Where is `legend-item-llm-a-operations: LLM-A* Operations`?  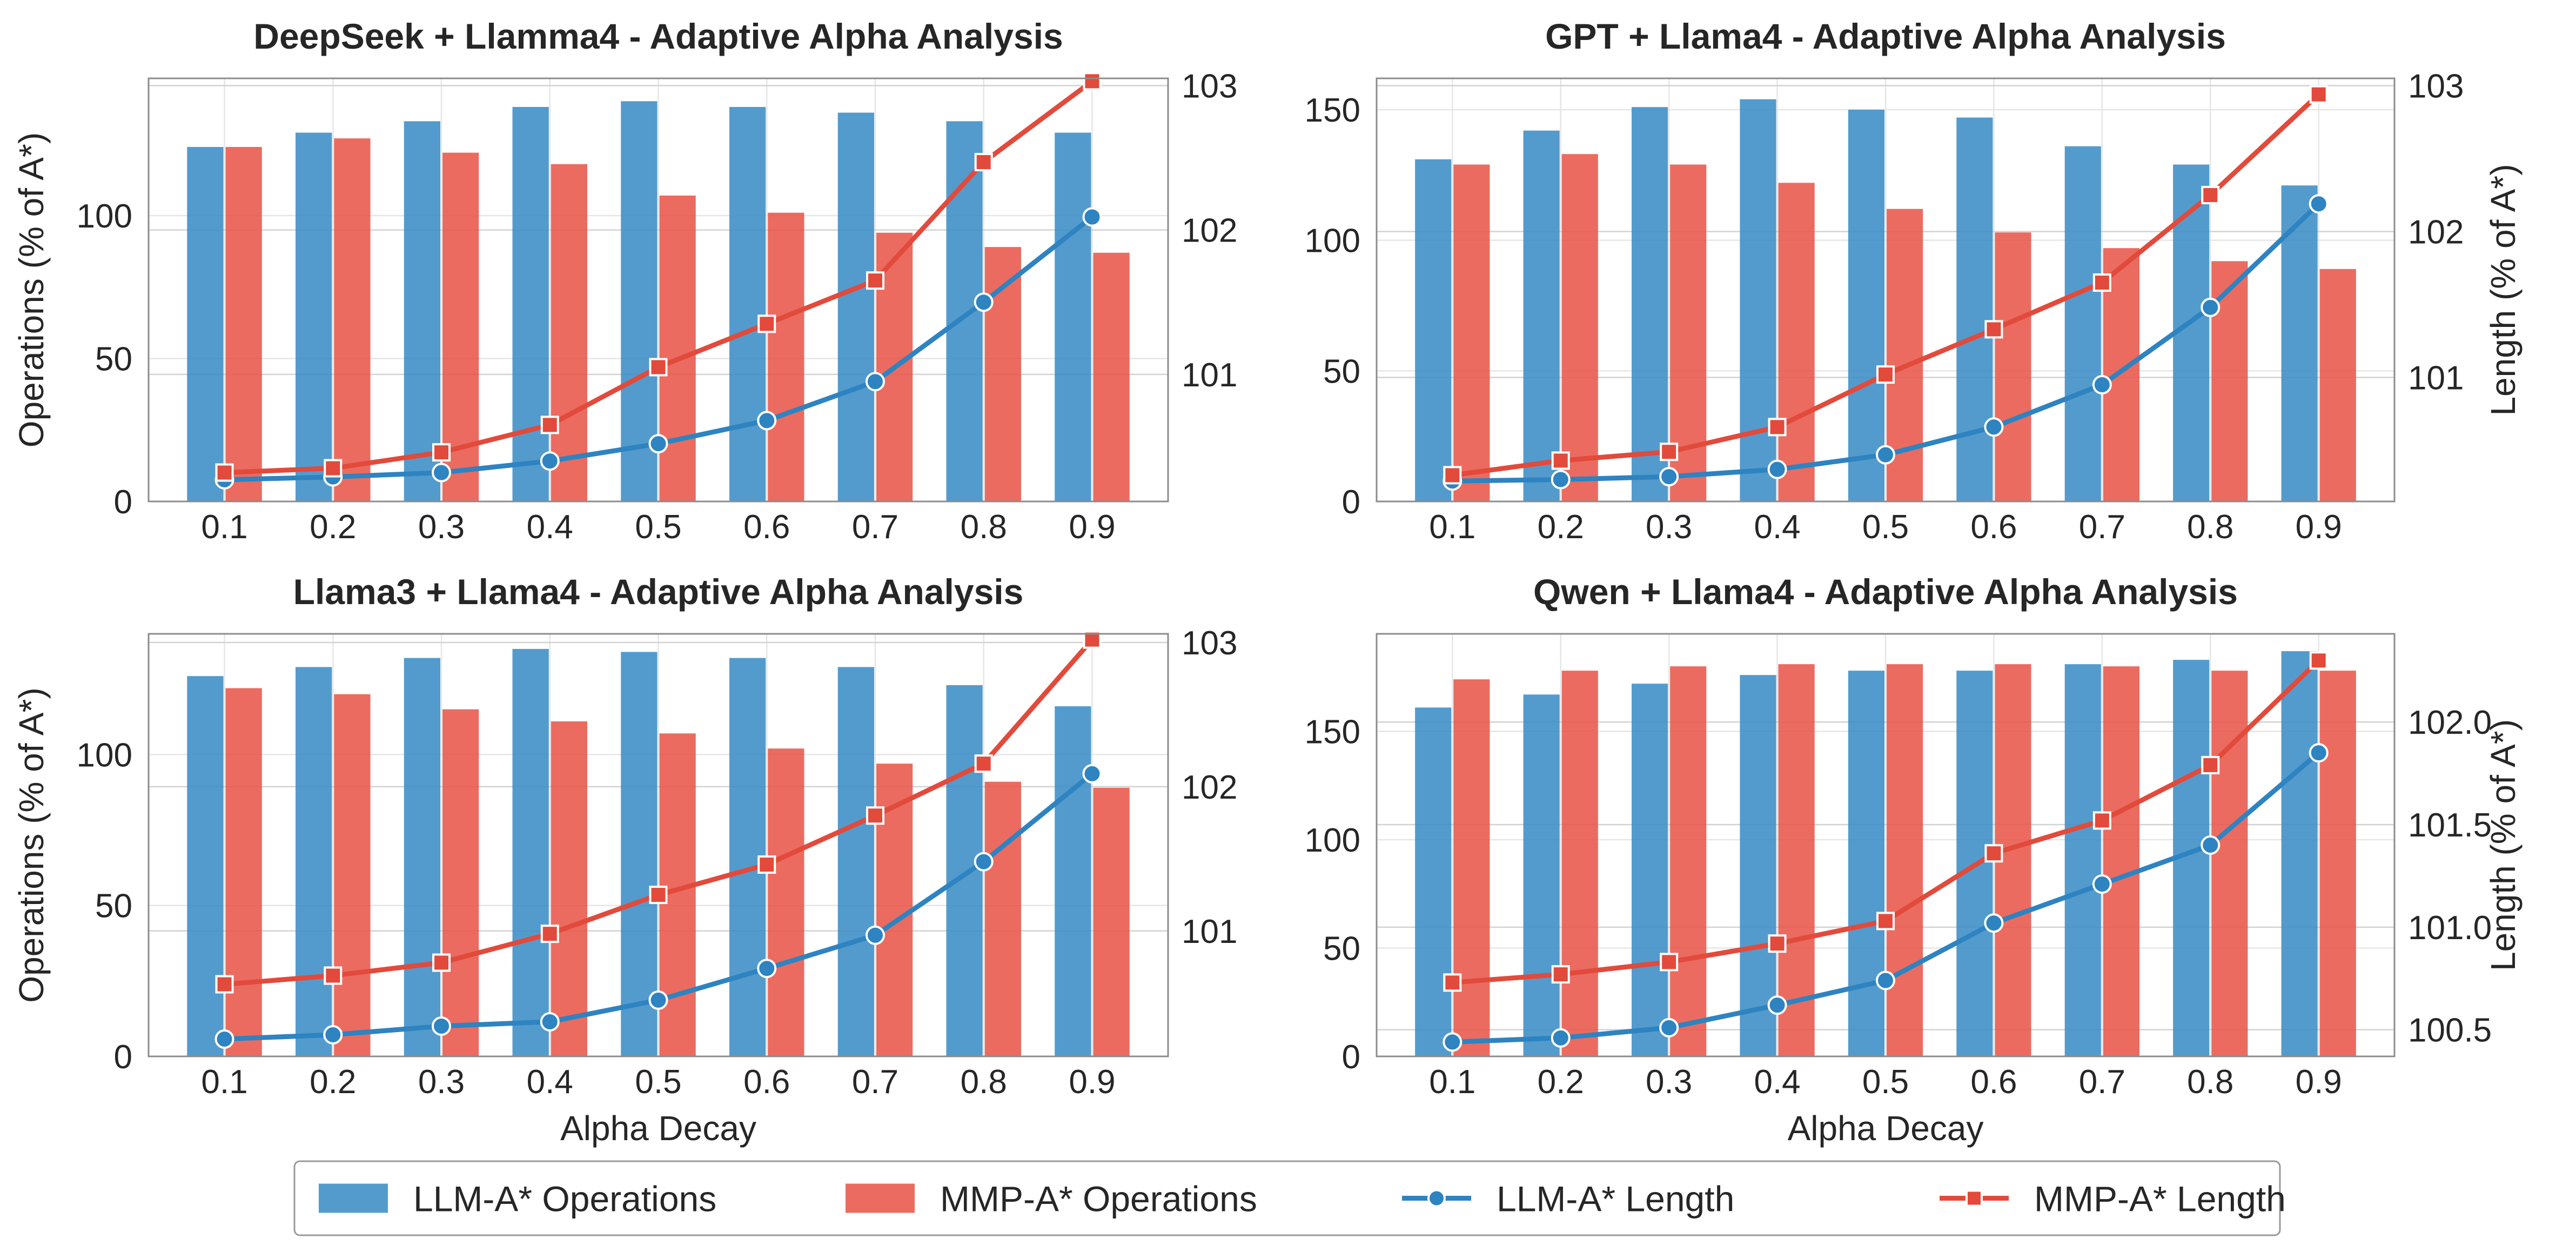 legend-item-llm-a-operations: LLM-A* Operations is located at coordinates (517, 1199).